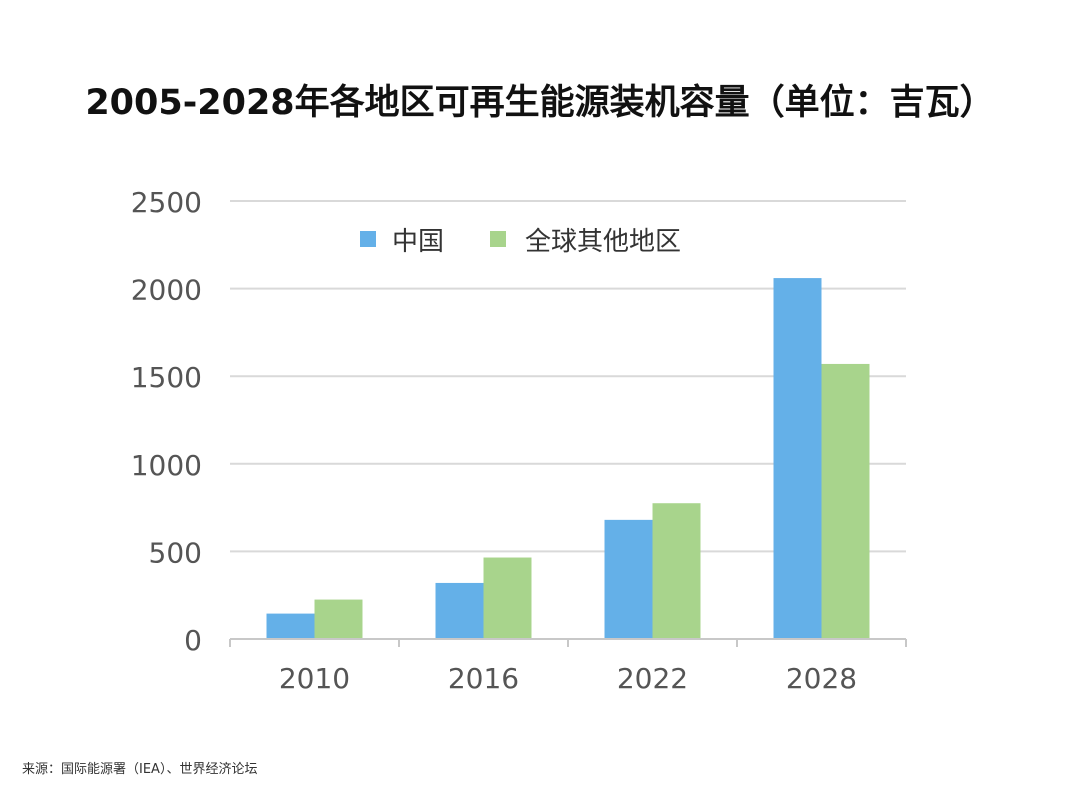  Describe the element at coordinates (568, 678) in the screenshot. I see `x-axis-ticks: 2010 2016 2022 2028` at that location.